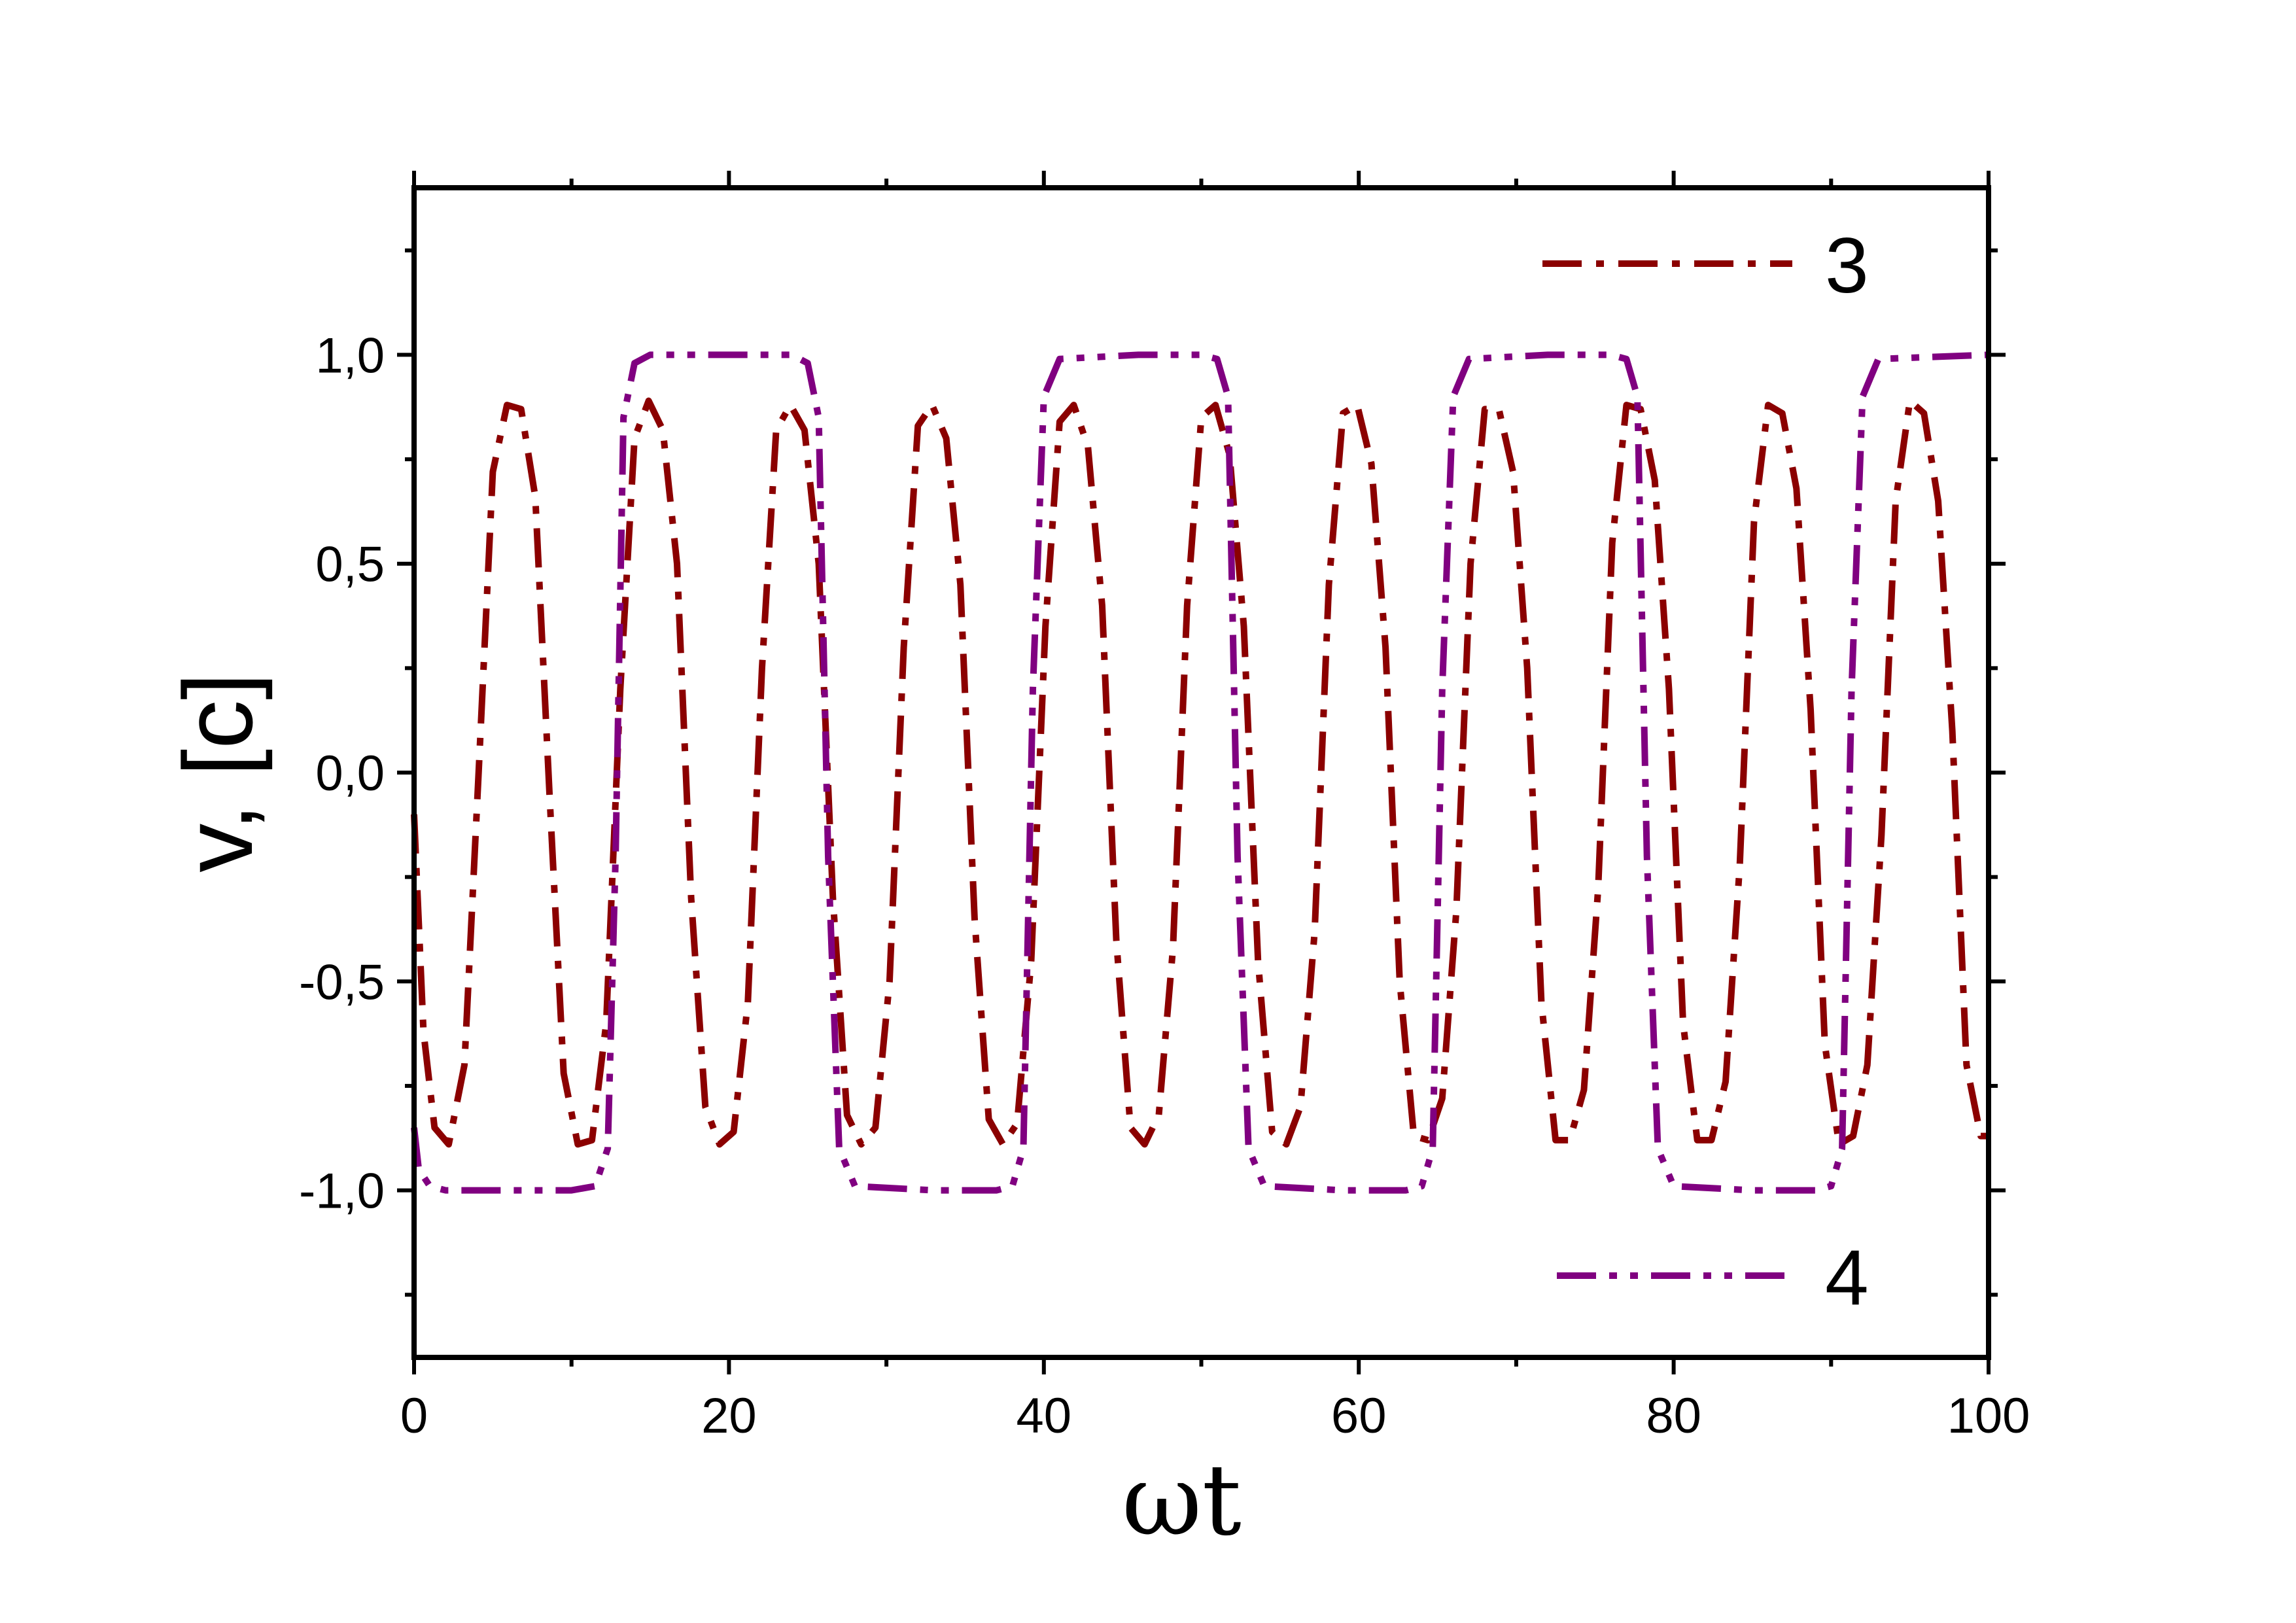  Describe the element at coordinates (350, 356) in the screenshot. I see `y-tick-label: 1,0` at that location.